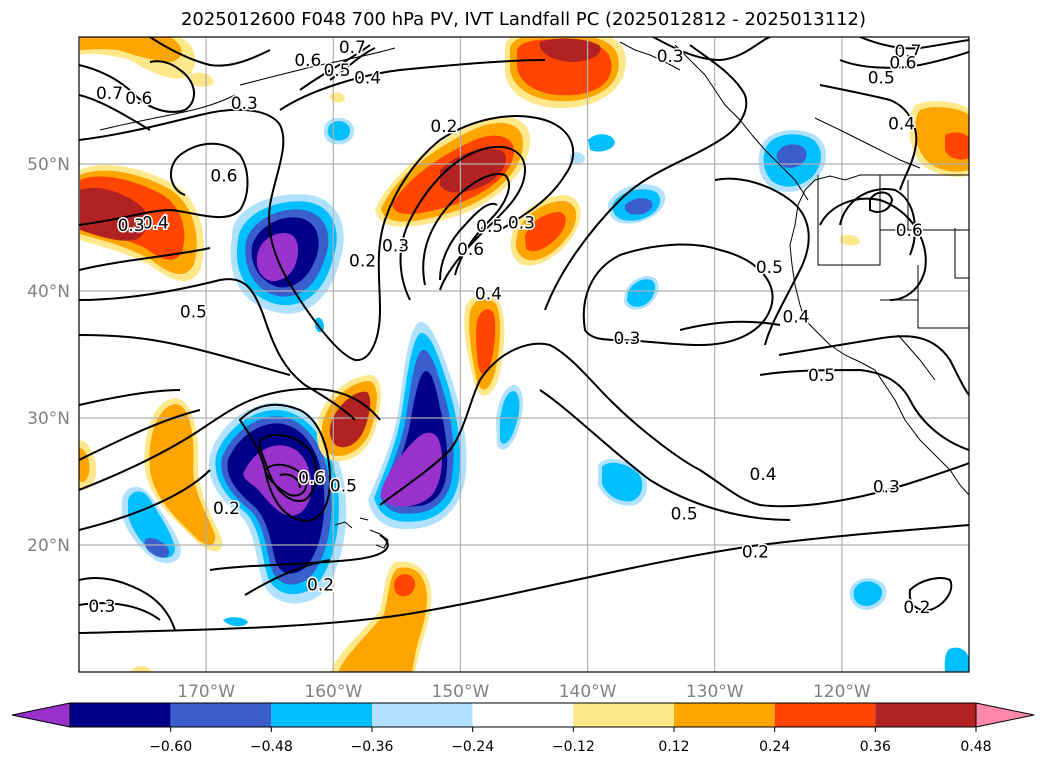 This screenshot has width=1047, height=765. Describe the element at coordinates (48, 546) in the screenshot. I see `lat-tick-label: 20°N` at that location.